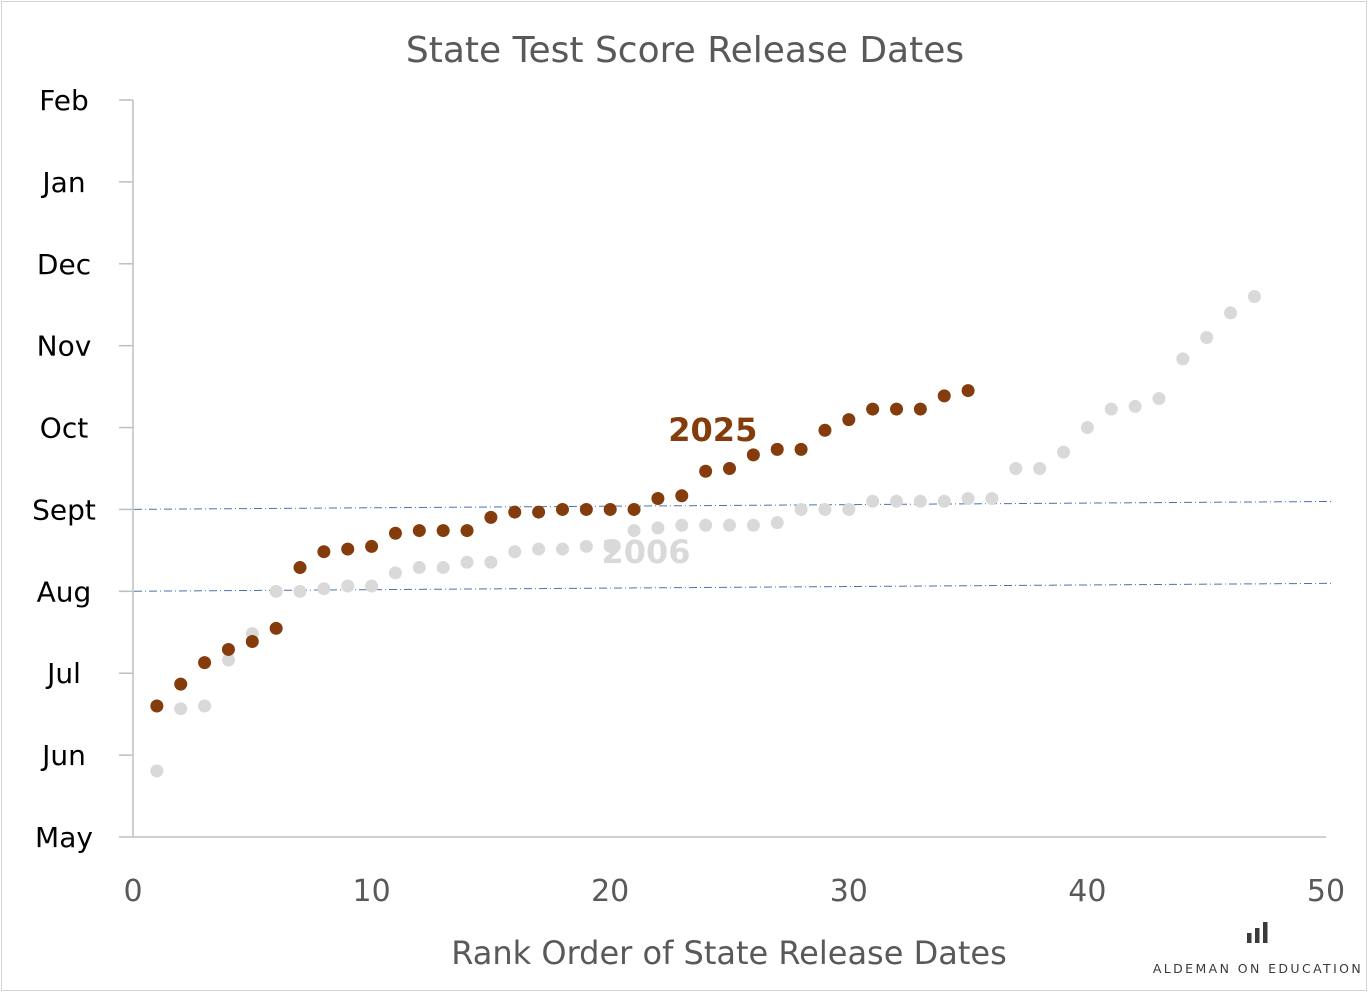  What do you see at coordinates (712, 430) in the screenshot?
I see `series-label-2025: 2025` at bounding box center [712, 430].